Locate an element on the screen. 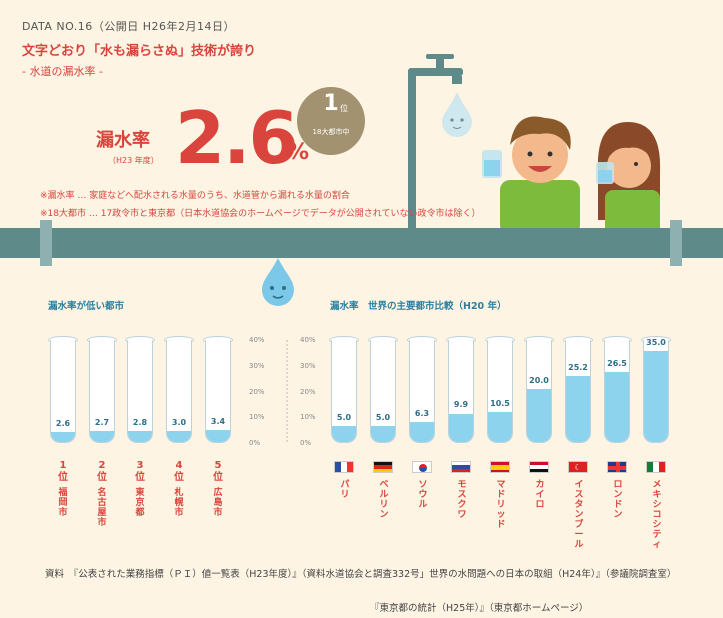  world-city-label: モスクワ is located at coordinates (462, 500).